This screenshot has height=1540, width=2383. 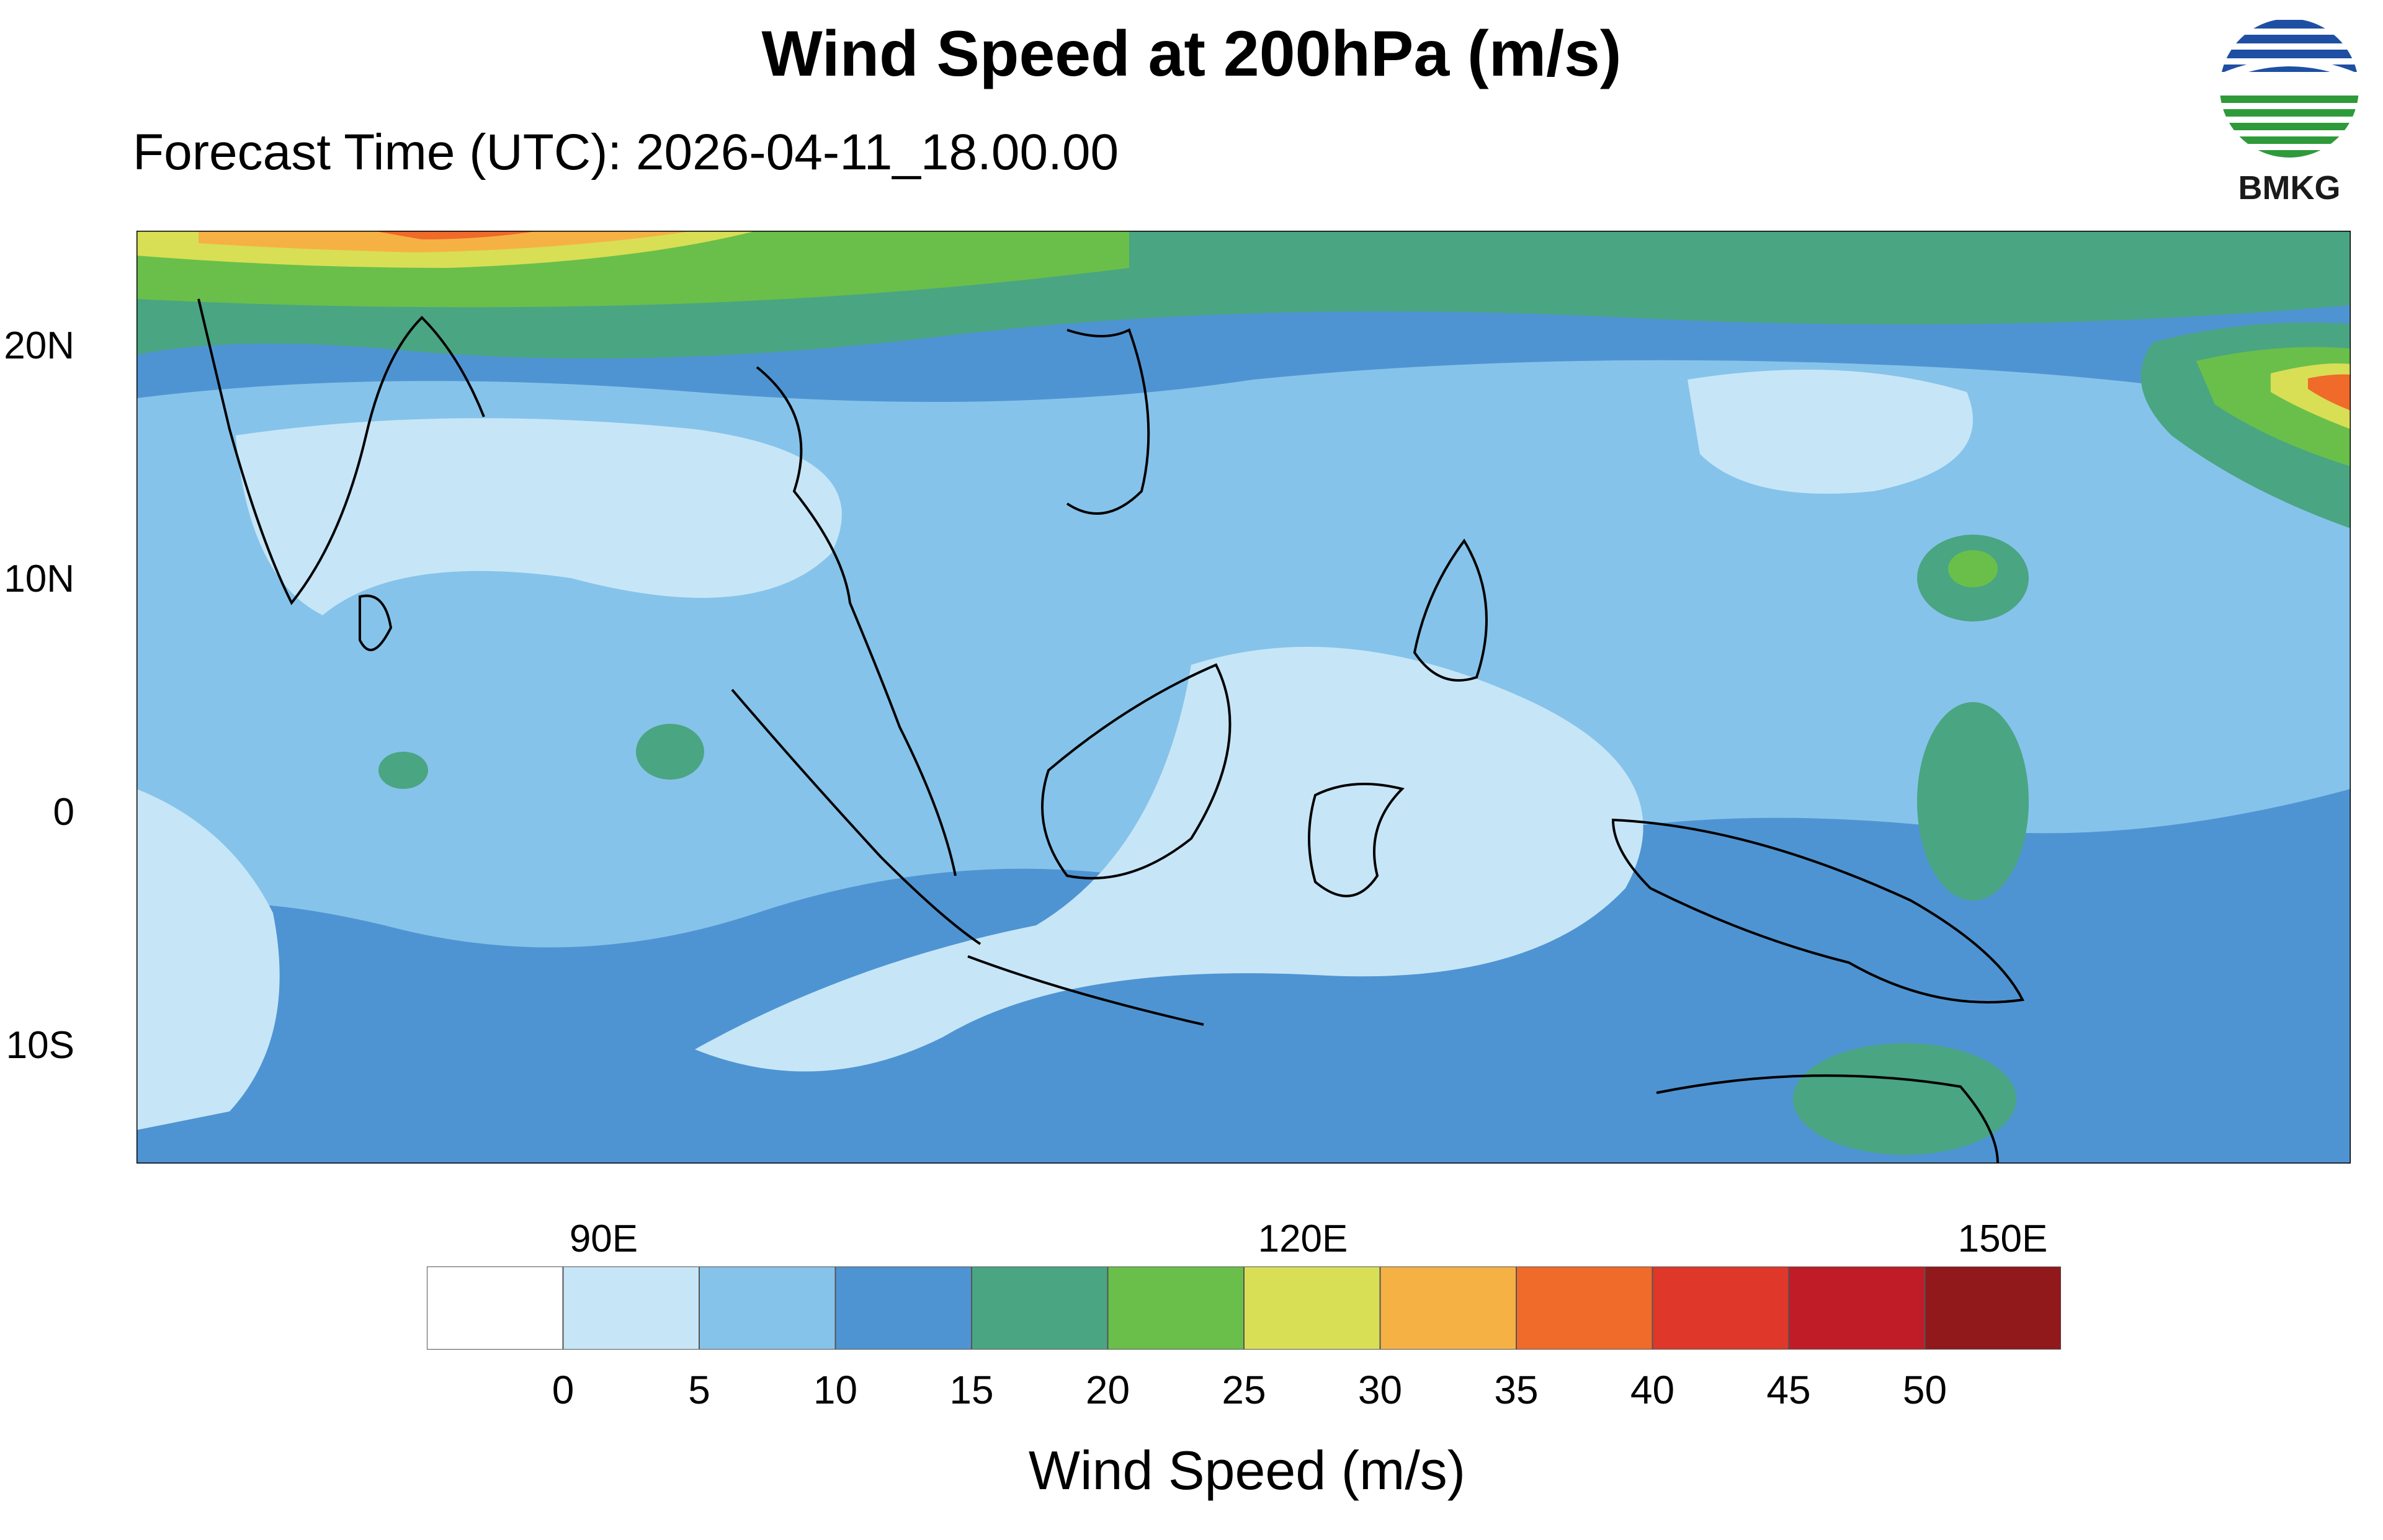 What do you see at coordinates (1830, 432) in the screenshot?
I see `field-0-5-pacific` at bounding box center [1830, 432].